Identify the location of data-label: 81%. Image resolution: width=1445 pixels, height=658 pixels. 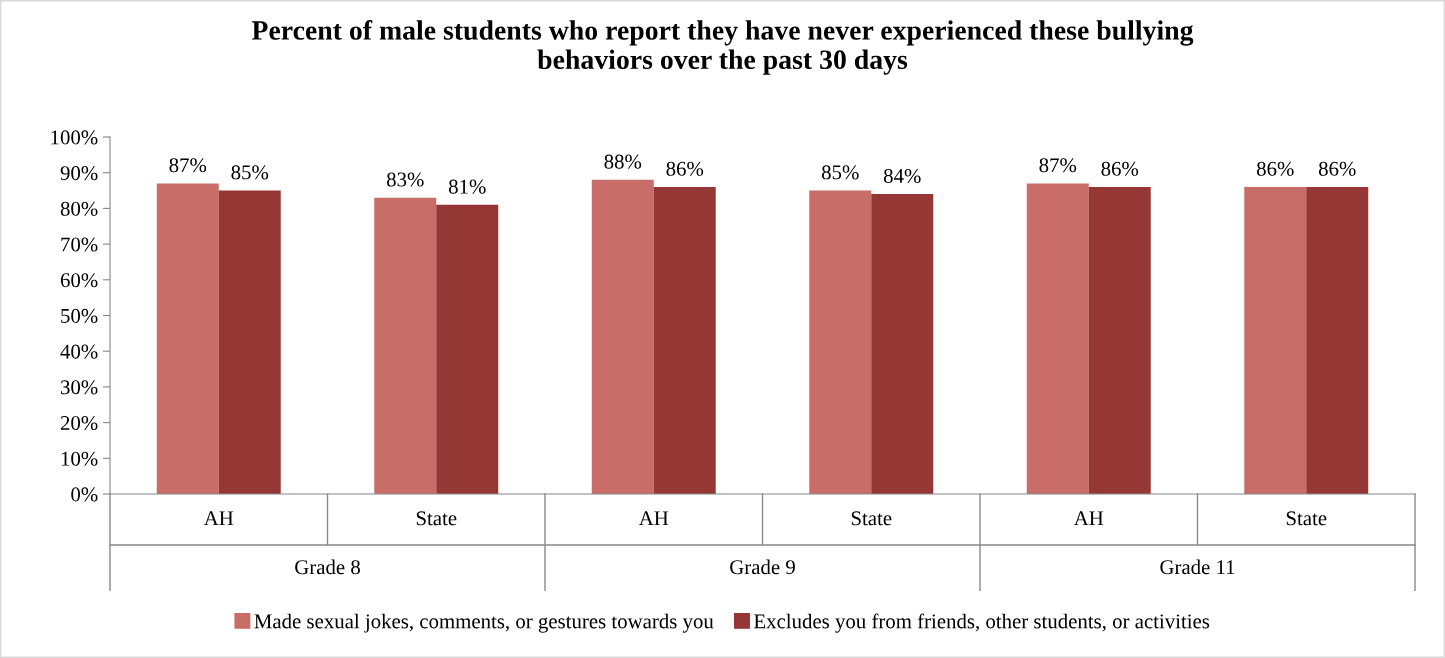
(467, 186).